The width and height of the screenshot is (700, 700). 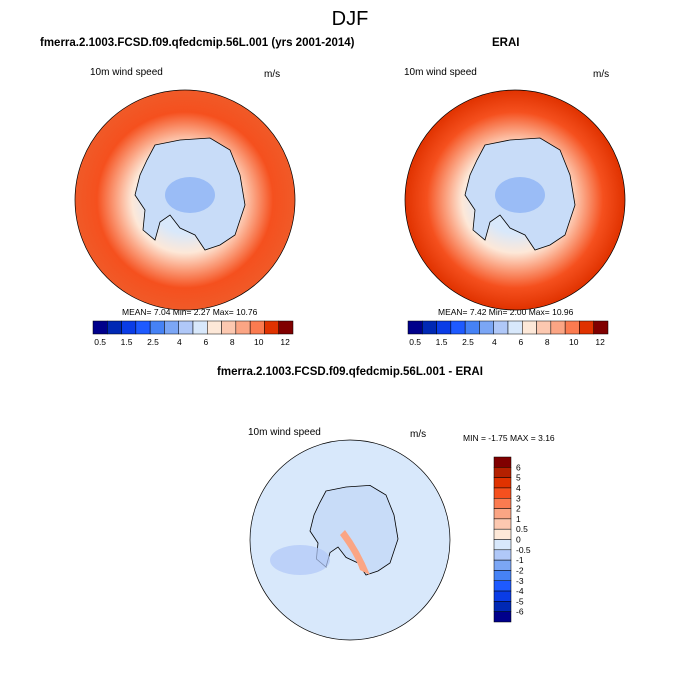 I want to click on panel1-units: m/s, so click(x=272, y=74).